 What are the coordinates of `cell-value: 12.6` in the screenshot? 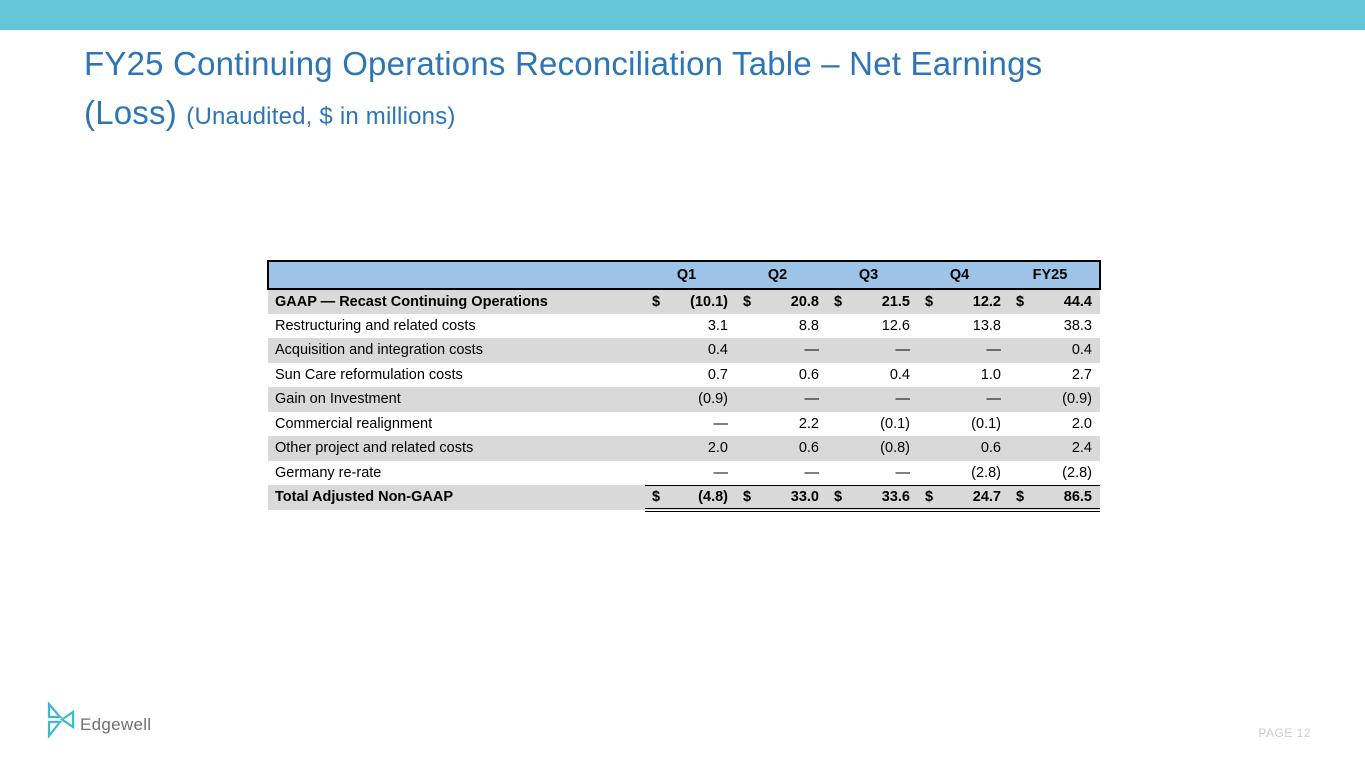 It's located at (872, 326).